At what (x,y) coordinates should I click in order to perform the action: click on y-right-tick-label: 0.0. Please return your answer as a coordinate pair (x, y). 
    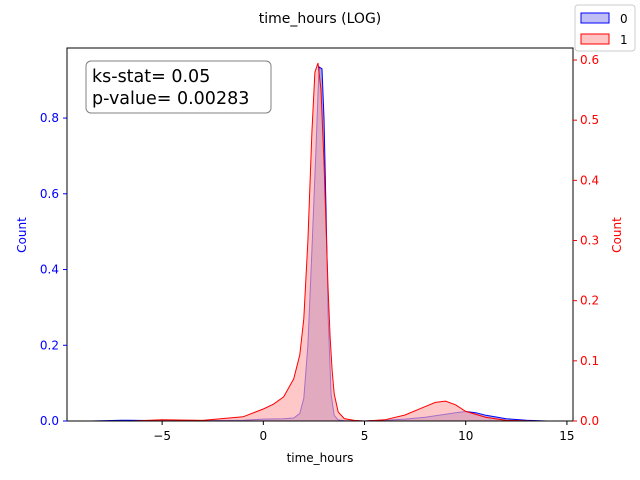
    Looking at the image, I should click on (589, 421).